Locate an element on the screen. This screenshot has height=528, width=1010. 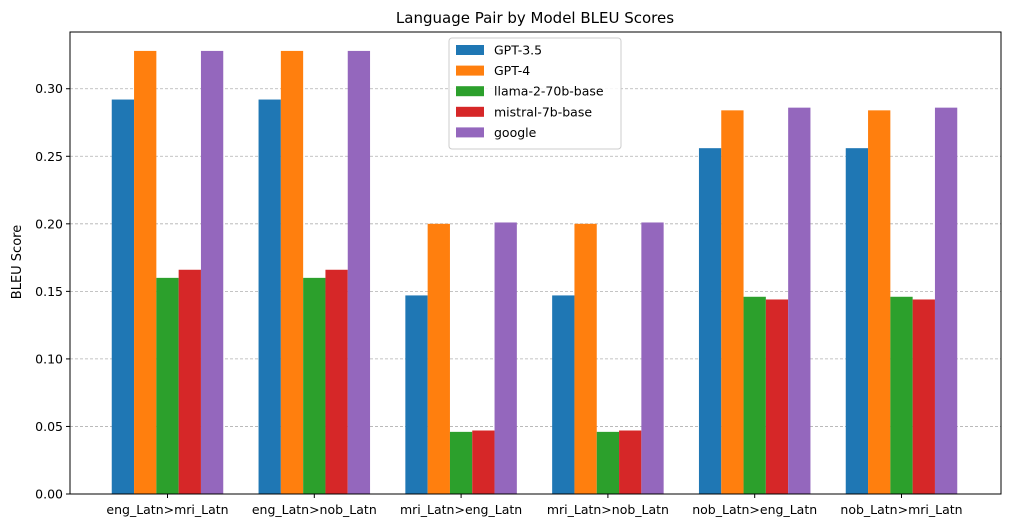
legend-box is located at coordinates (535, 93).